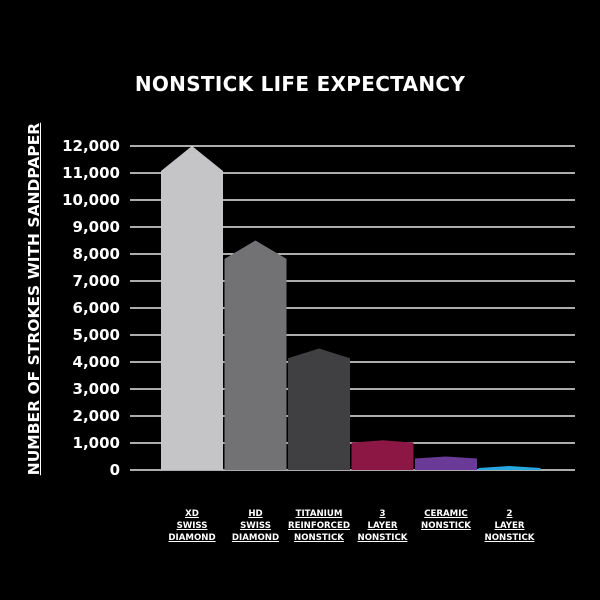  I want to click on y-tick-label: 8,000, so click(96, 254).